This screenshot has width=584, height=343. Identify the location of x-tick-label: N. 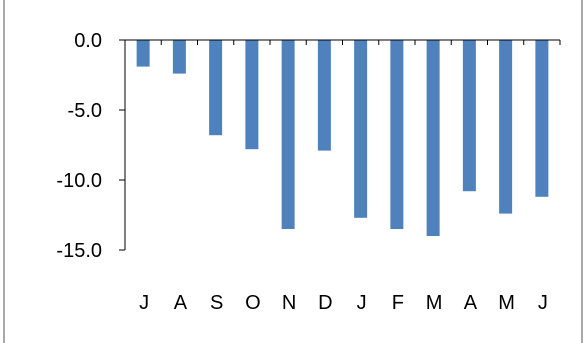
(289, 303).